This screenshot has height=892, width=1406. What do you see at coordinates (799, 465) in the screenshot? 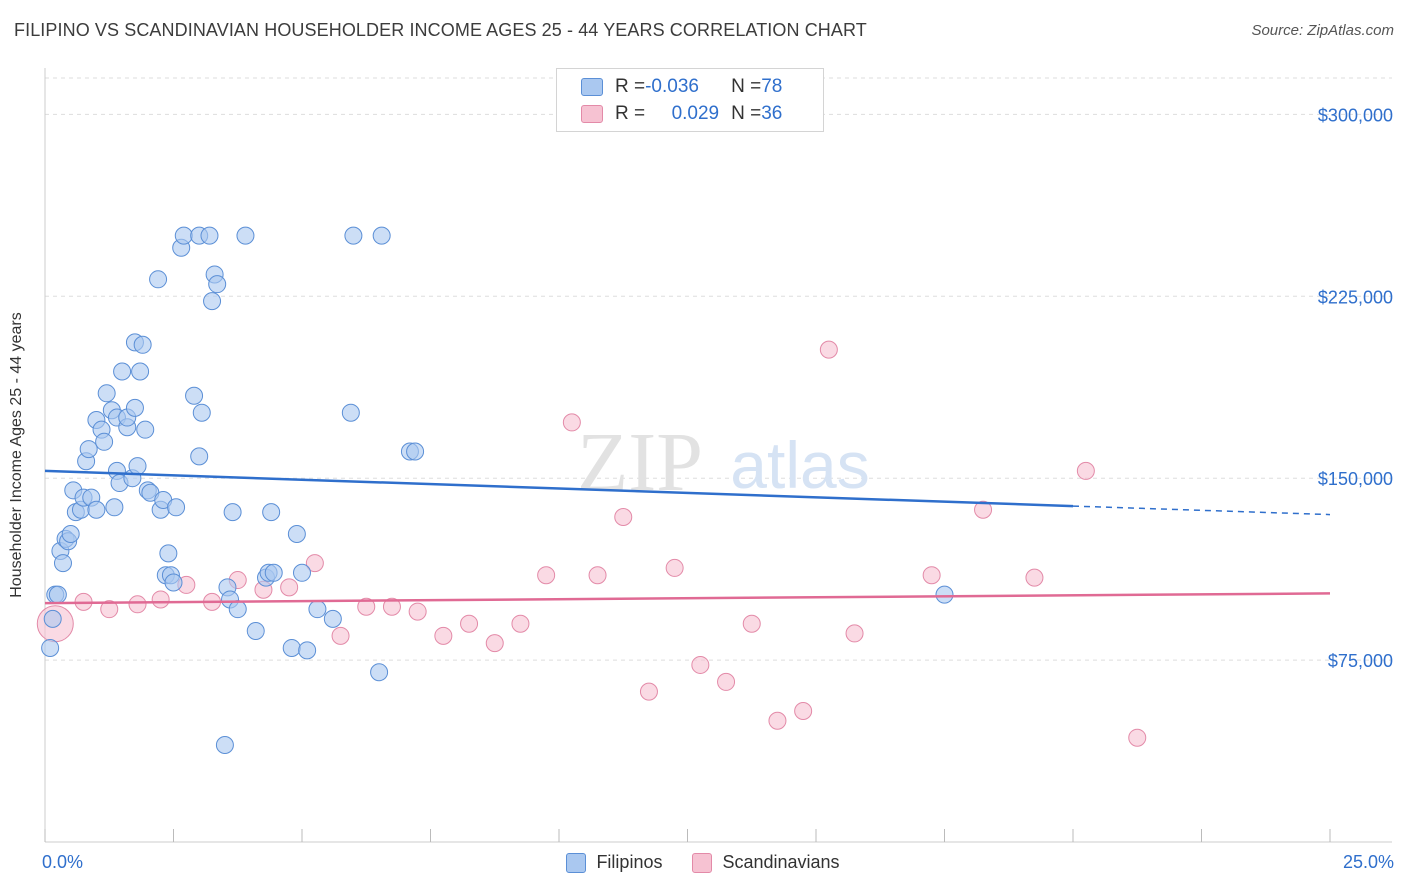
I see `watermark-atlas: atlas` at bounding box center [799, 465].